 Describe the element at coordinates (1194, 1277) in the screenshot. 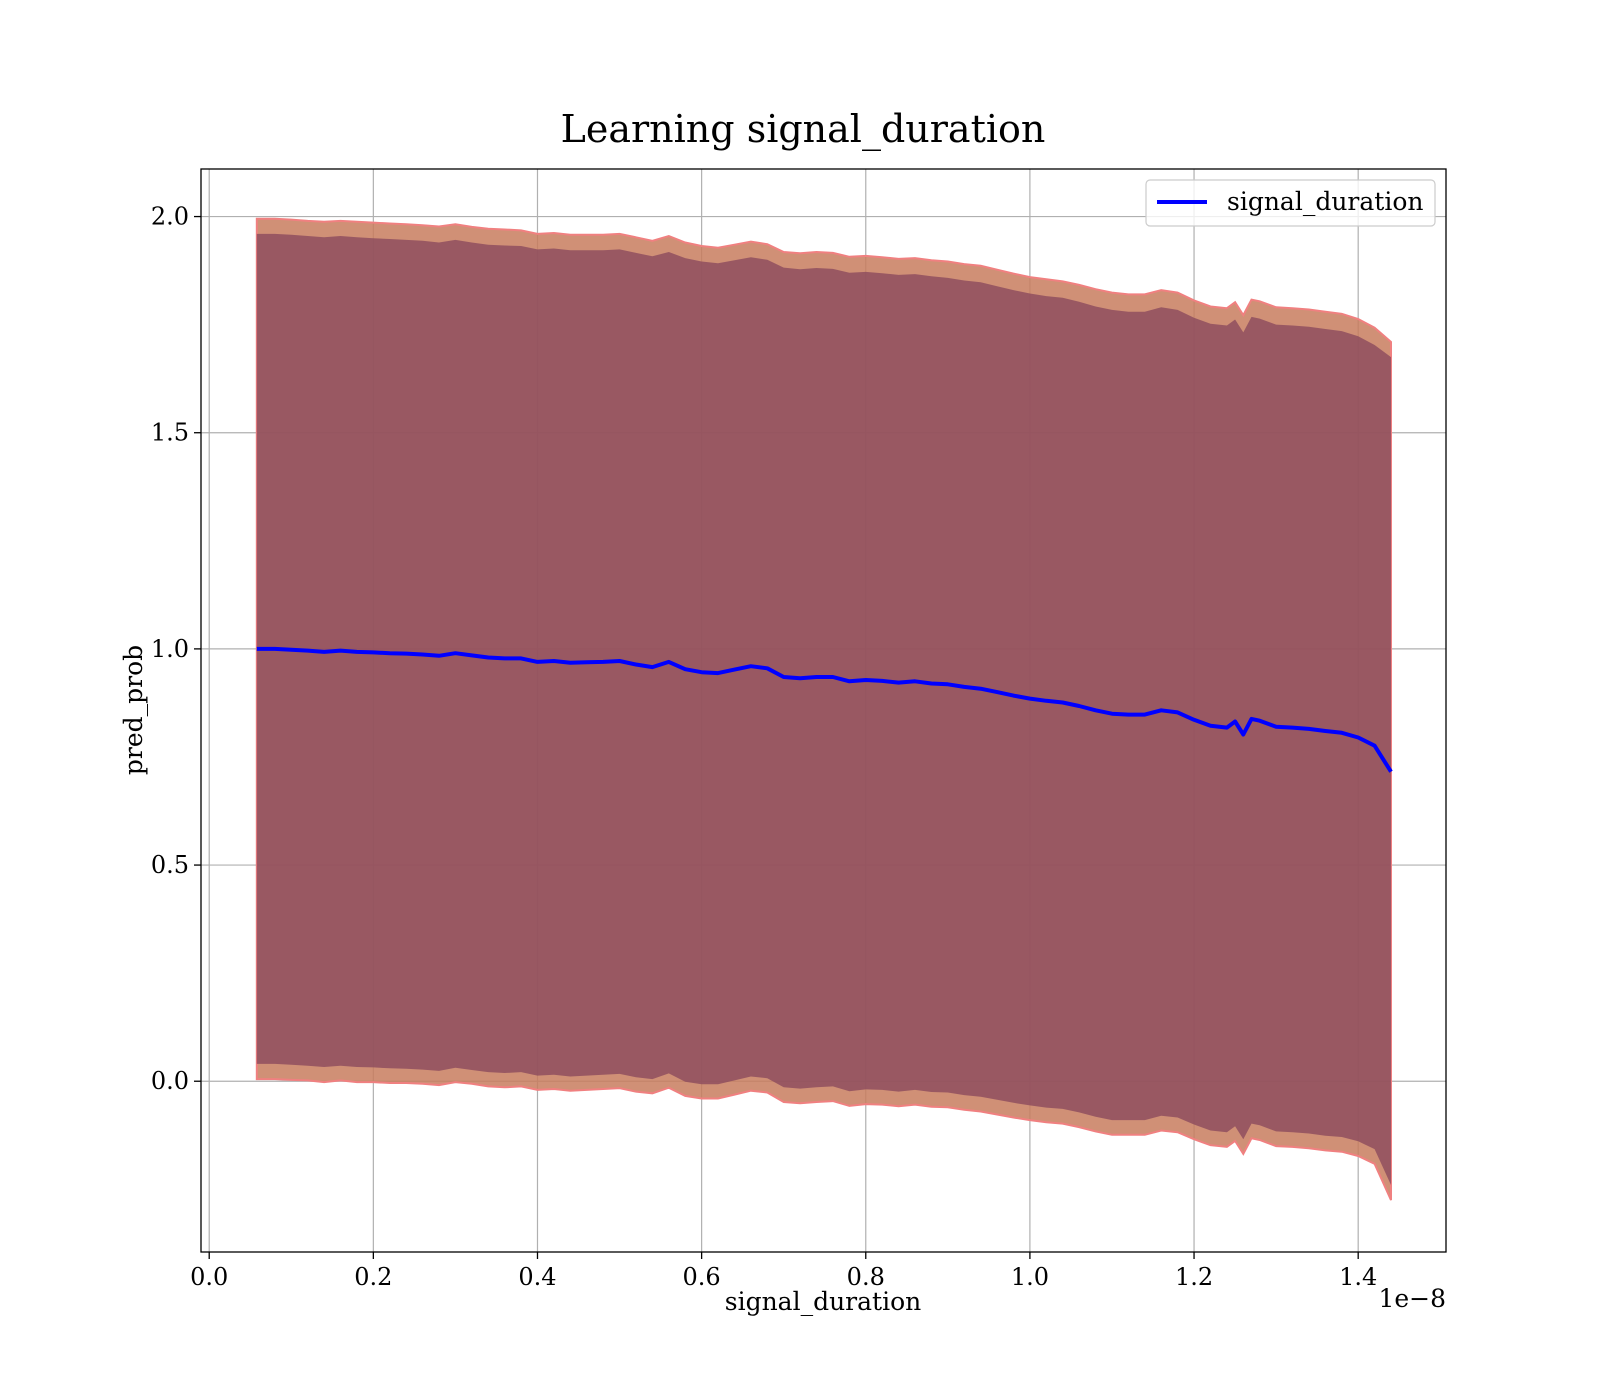

I see `x-tick-label: 1.2` at that location.